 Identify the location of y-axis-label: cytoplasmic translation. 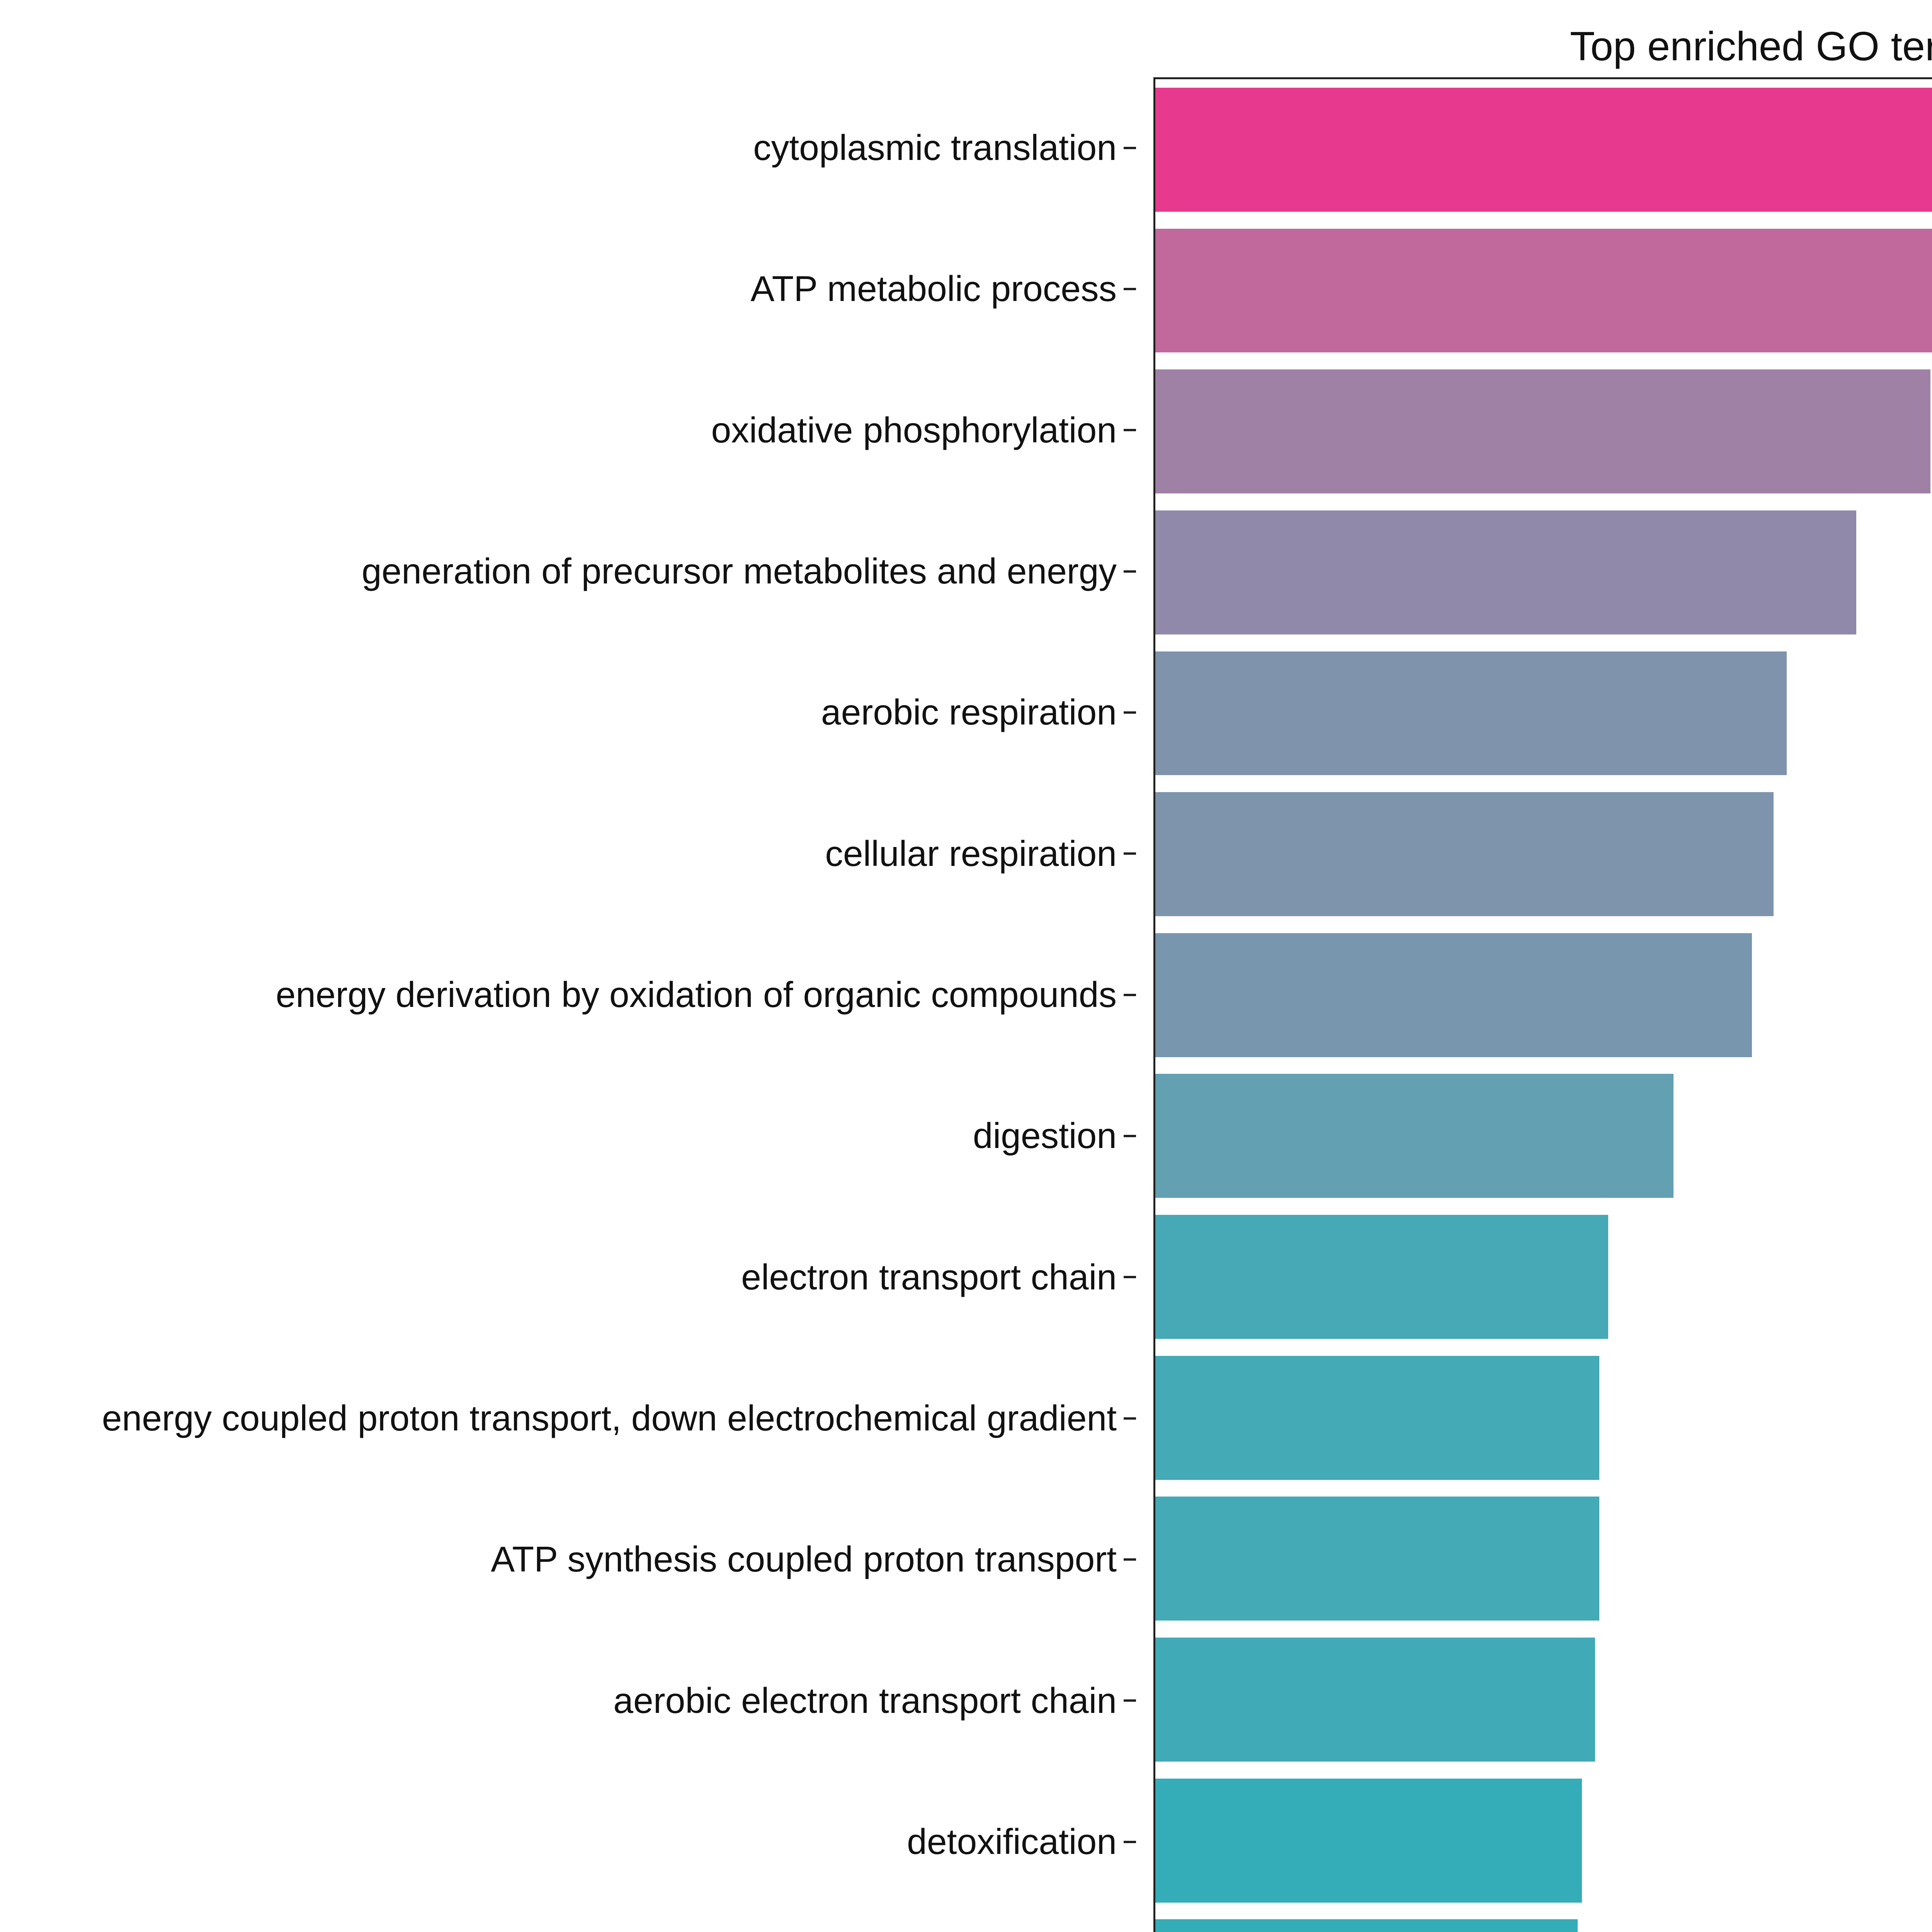
(935, 148).